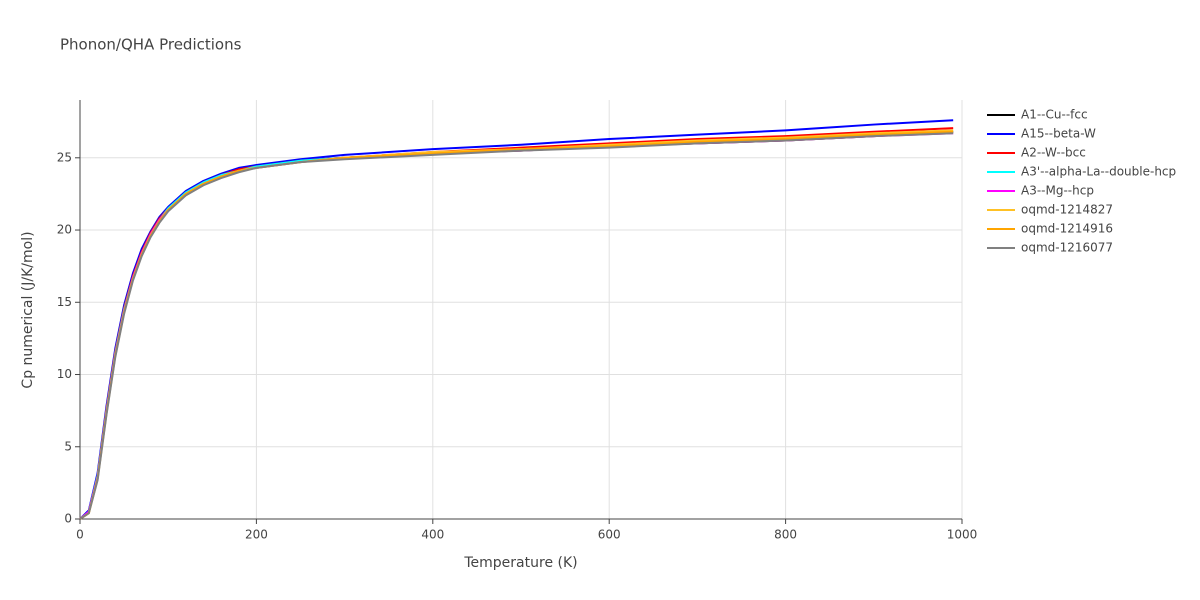 This screenshot has width=1200, height=600. What do you see at coordinates (1098, 172) in the screenshot?
I see `legend-label: A3'--alpha-La--double-hcp` at bounding box center [1098, 172].